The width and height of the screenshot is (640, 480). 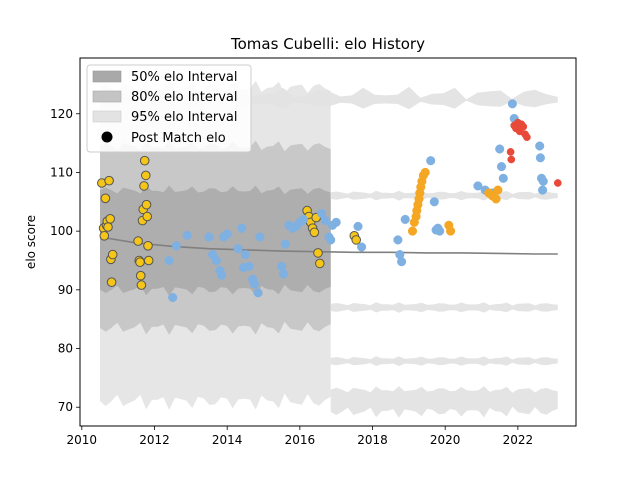 What do you see at coordinates (31, 242) in the screenshot?
I see `y-axis-label: elo score` at bounding box center [31, 242].